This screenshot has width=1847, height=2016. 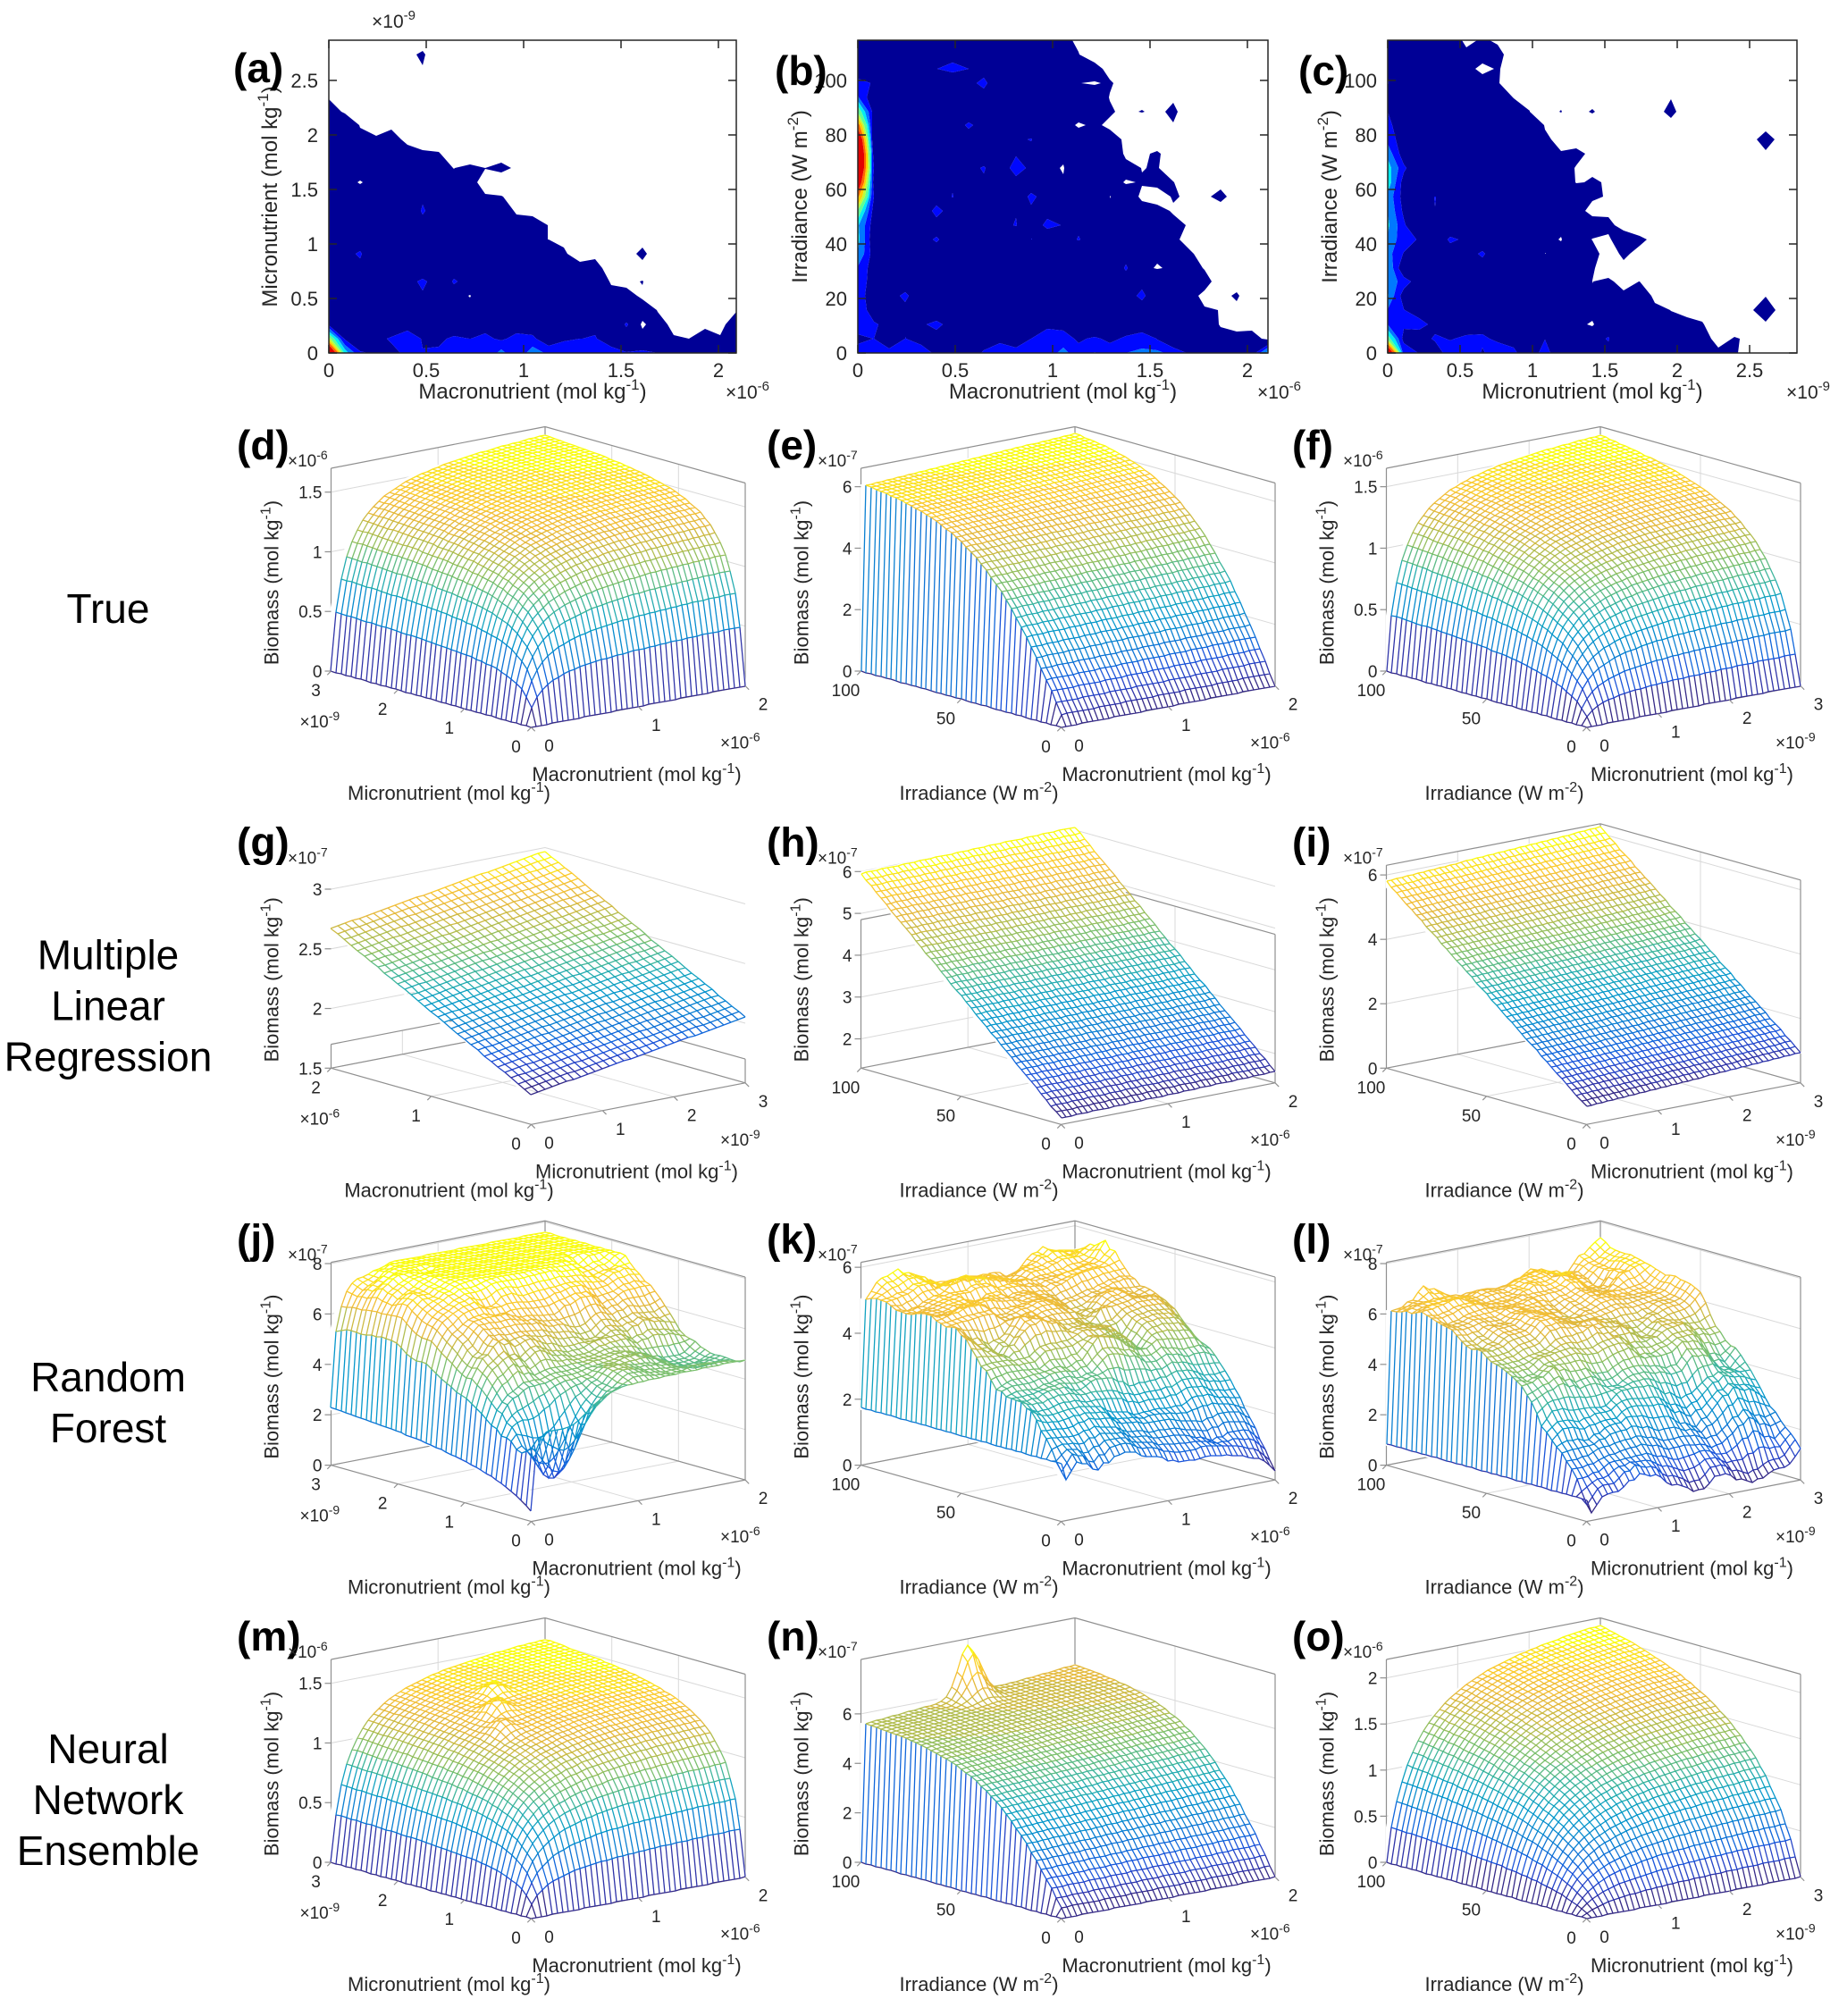 What do you see at coordinates (108, 1377) in the screenshot?
I see `svg-text: Random` at bounding box center [108, 1377].